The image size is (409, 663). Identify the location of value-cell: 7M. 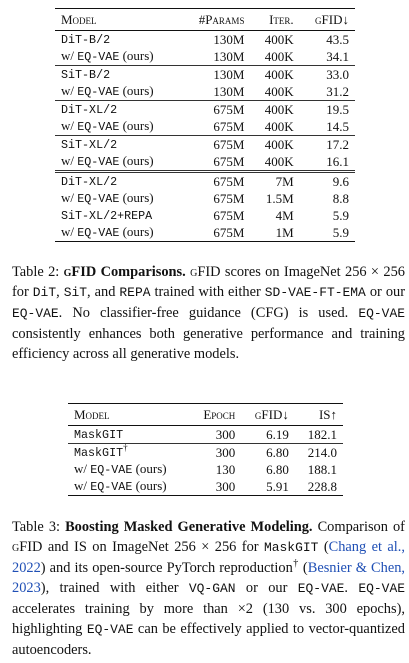
(275, 180).